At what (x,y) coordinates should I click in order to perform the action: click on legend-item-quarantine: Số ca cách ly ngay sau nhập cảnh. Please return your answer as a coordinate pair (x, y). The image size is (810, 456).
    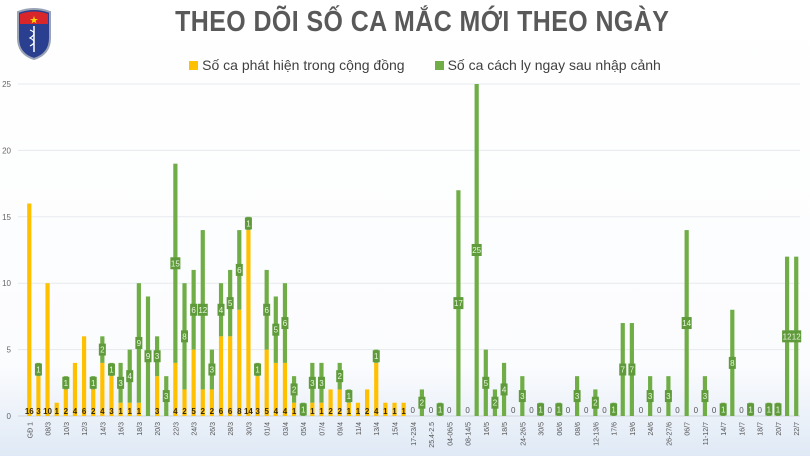
    Looking at the image, I should click on (547, 65).